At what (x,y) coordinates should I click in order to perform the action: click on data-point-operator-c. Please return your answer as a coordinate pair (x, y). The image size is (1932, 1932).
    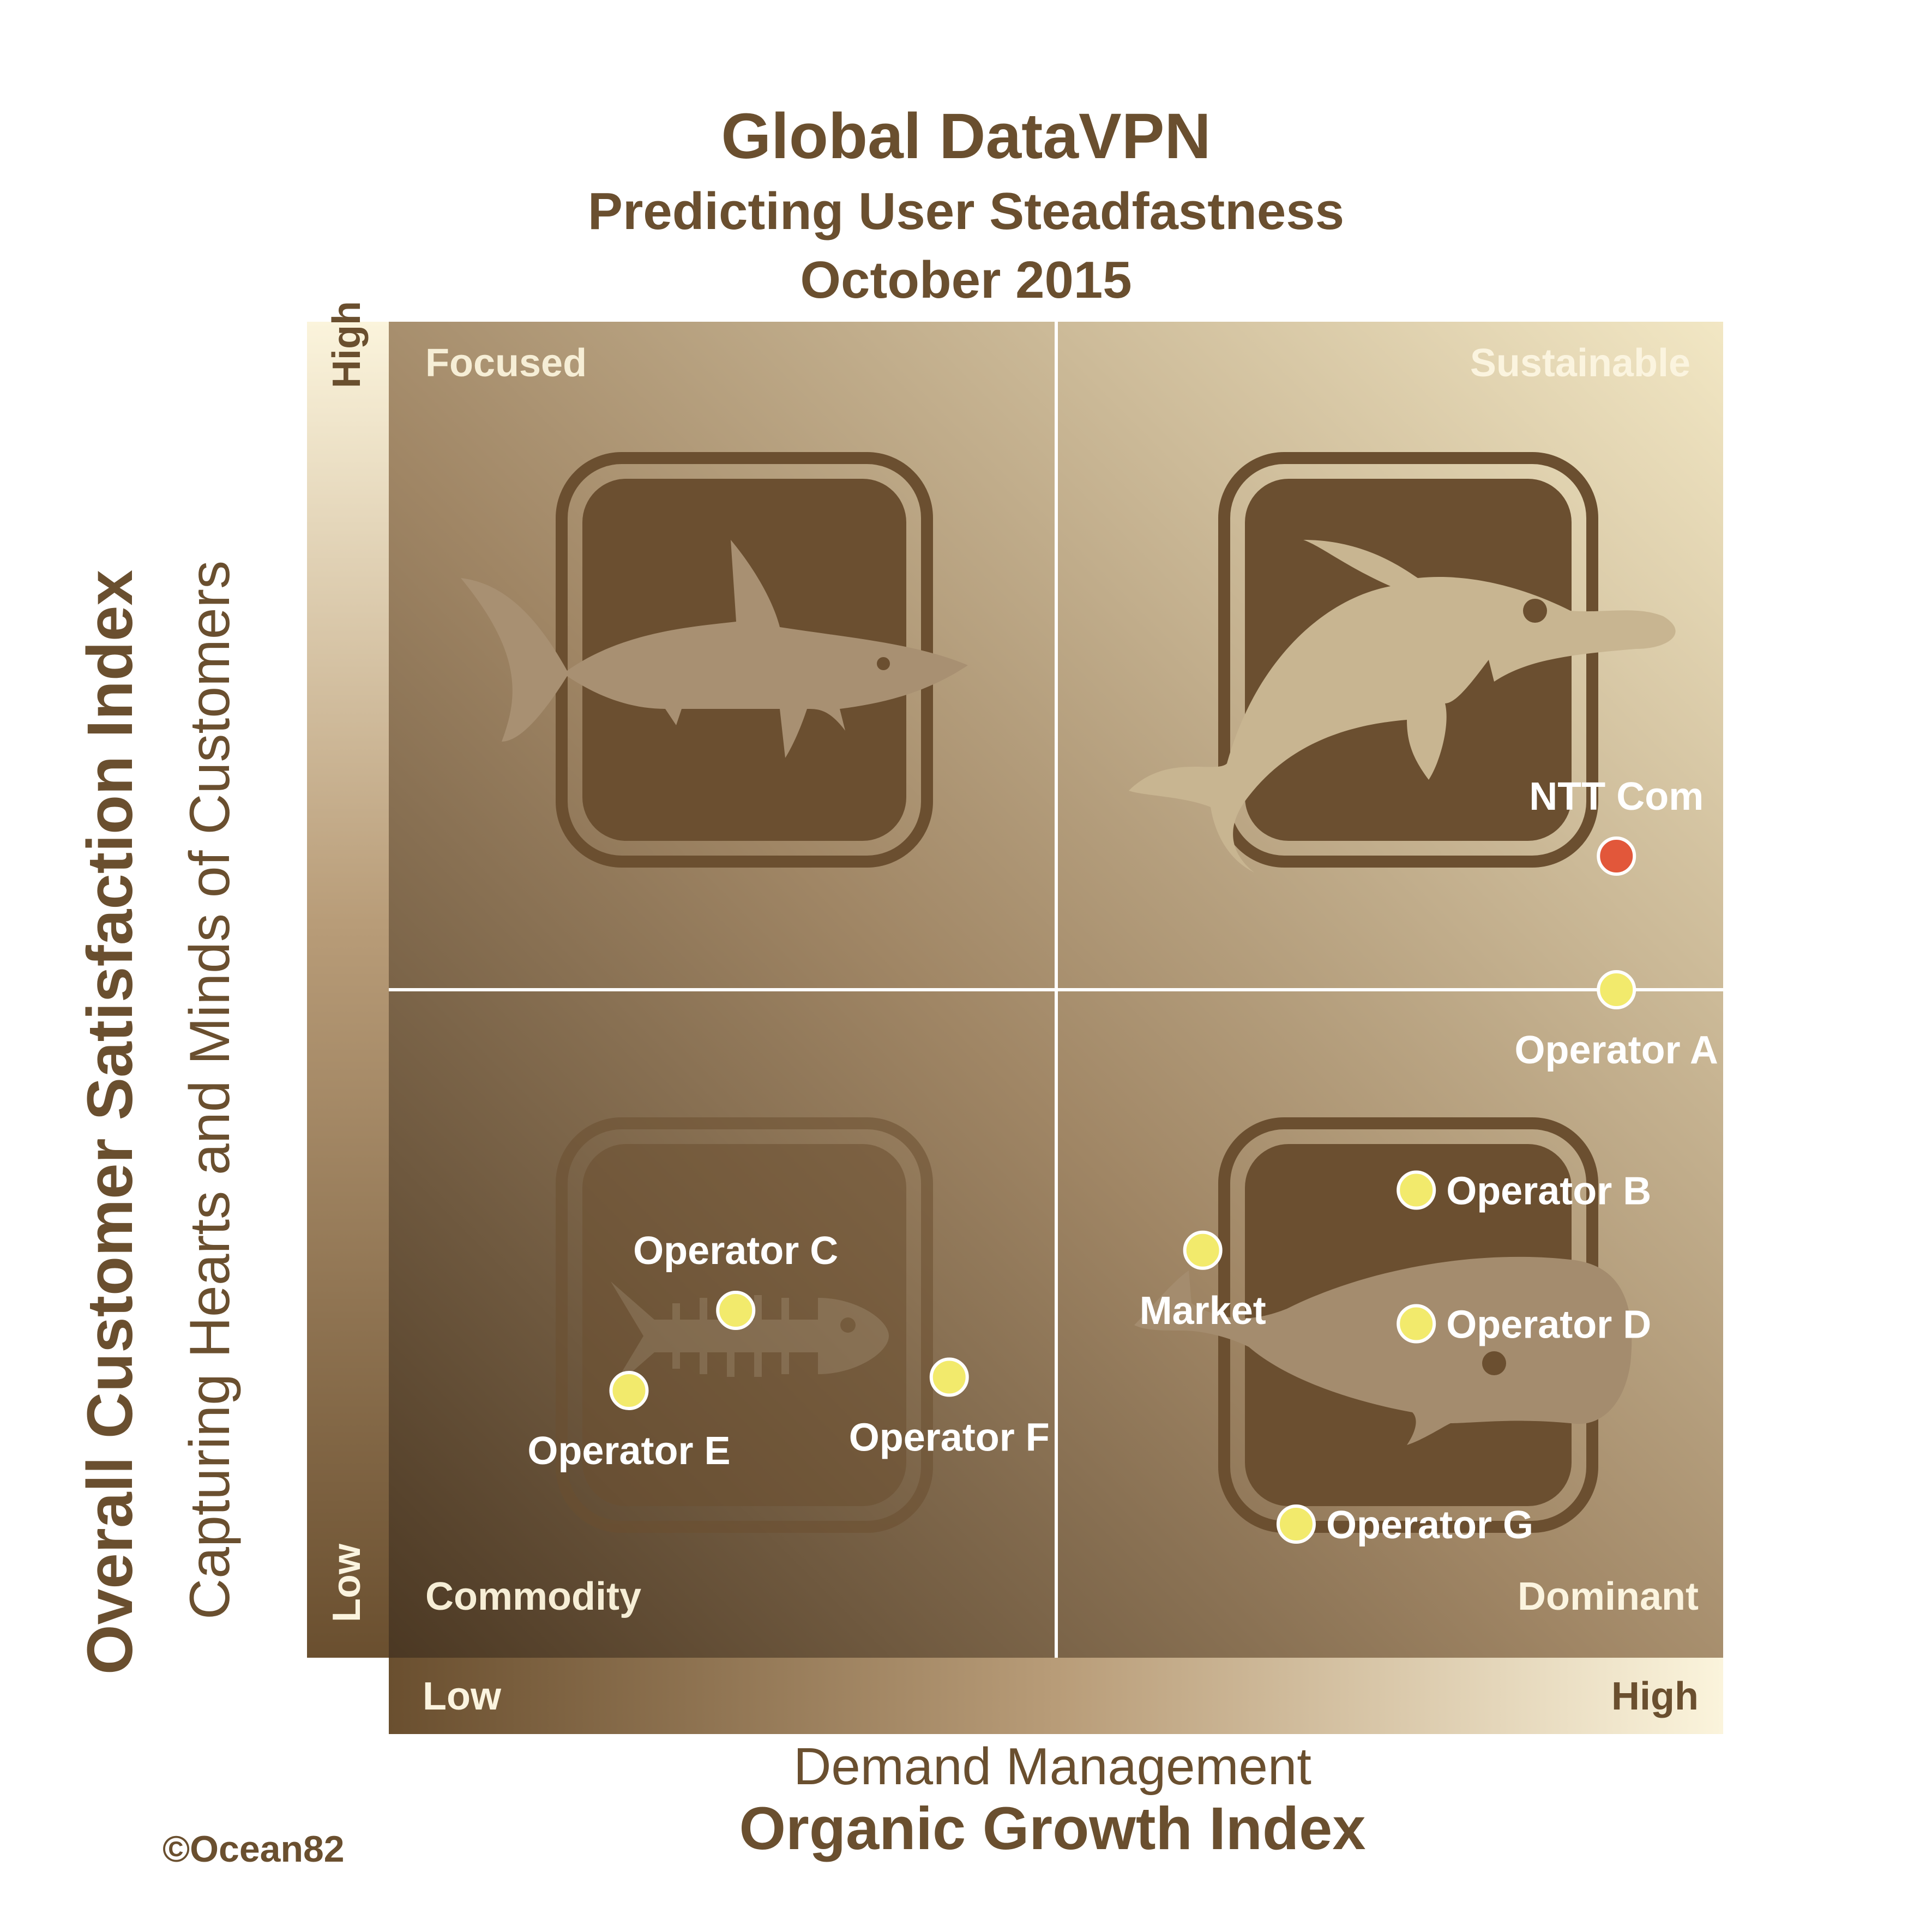
    Looking at the image, I should click on (736, 1310).